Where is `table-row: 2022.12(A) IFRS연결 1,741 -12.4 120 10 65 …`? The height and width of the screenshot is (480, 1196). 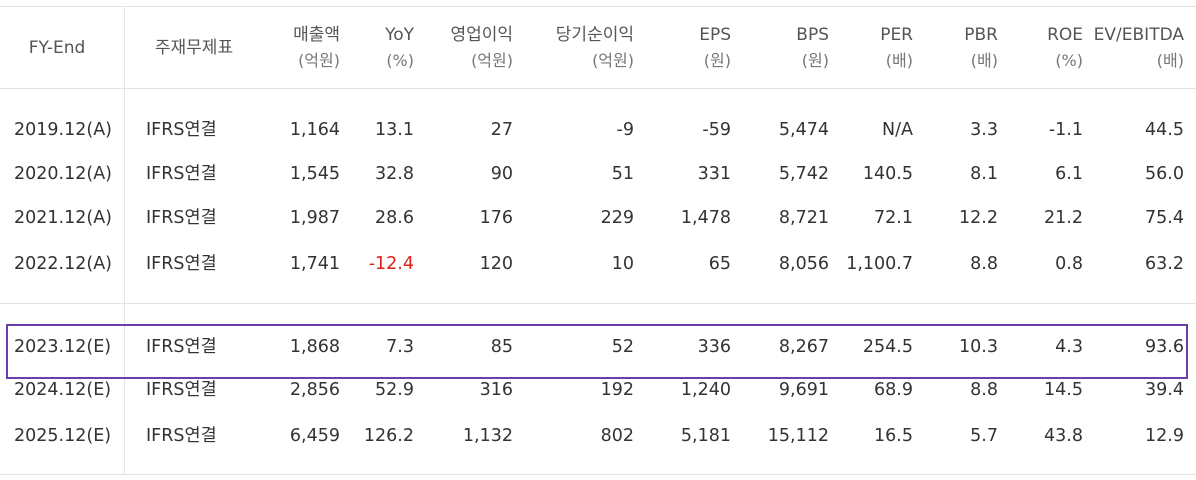
table-row: 2022.12(A) IFRS연결 1,741 -12.4 120 10 65 … is located at coordinates (598, 264).